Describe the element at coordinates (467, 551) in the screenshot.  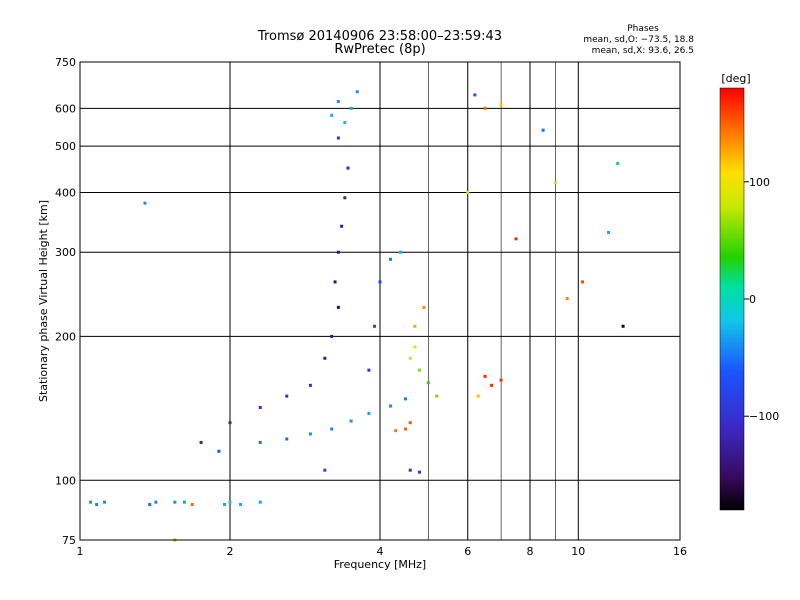
I see `x-tick-label: 6` at that location.